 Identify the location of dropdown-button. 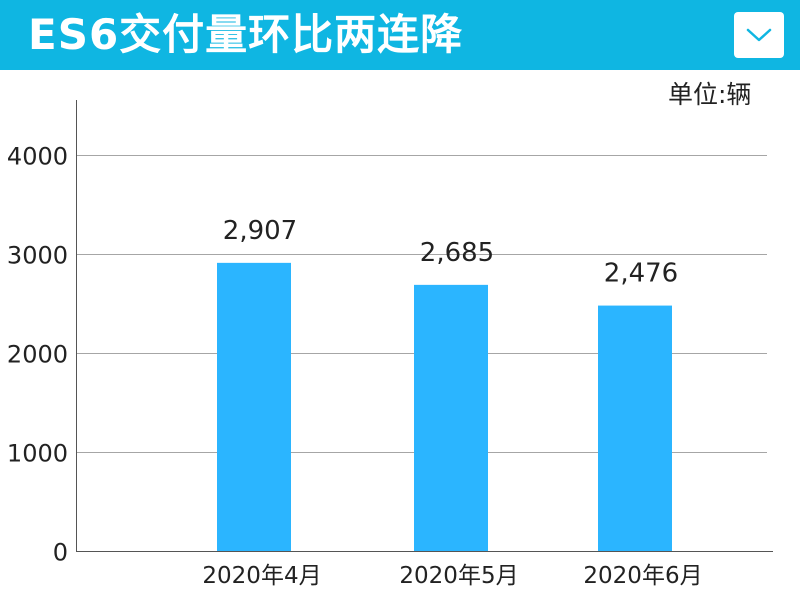
(759, 35).